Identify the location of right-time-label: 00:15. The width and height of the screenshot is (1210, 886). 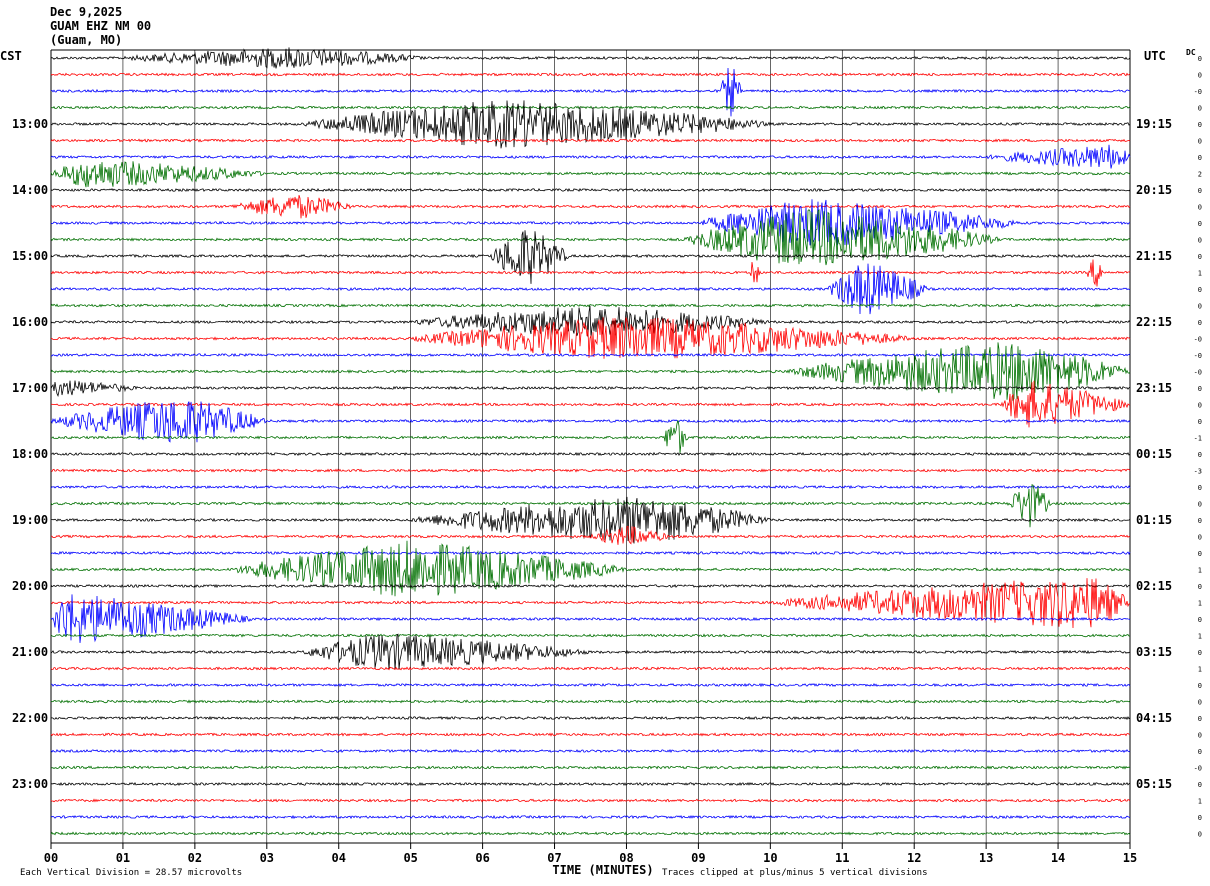
(1154, 454).